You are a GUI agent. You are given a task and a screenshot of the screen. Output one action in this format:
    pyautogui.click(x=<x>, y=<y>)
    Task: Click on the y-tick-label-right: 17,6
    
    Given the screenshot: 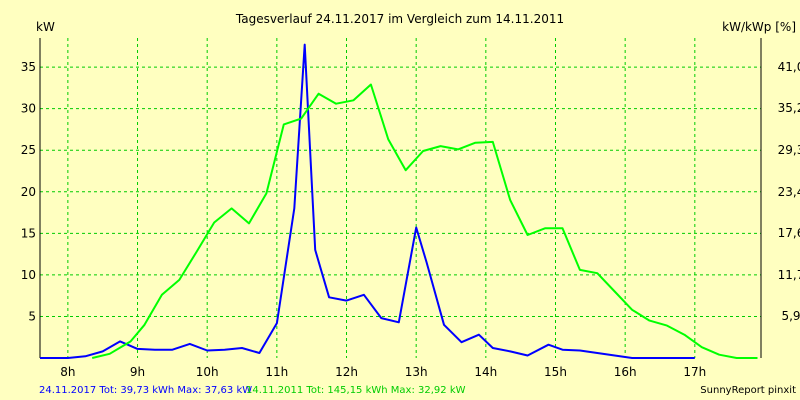 What is the action you would take?
    pyautogui.click(x=789, y=233)
    